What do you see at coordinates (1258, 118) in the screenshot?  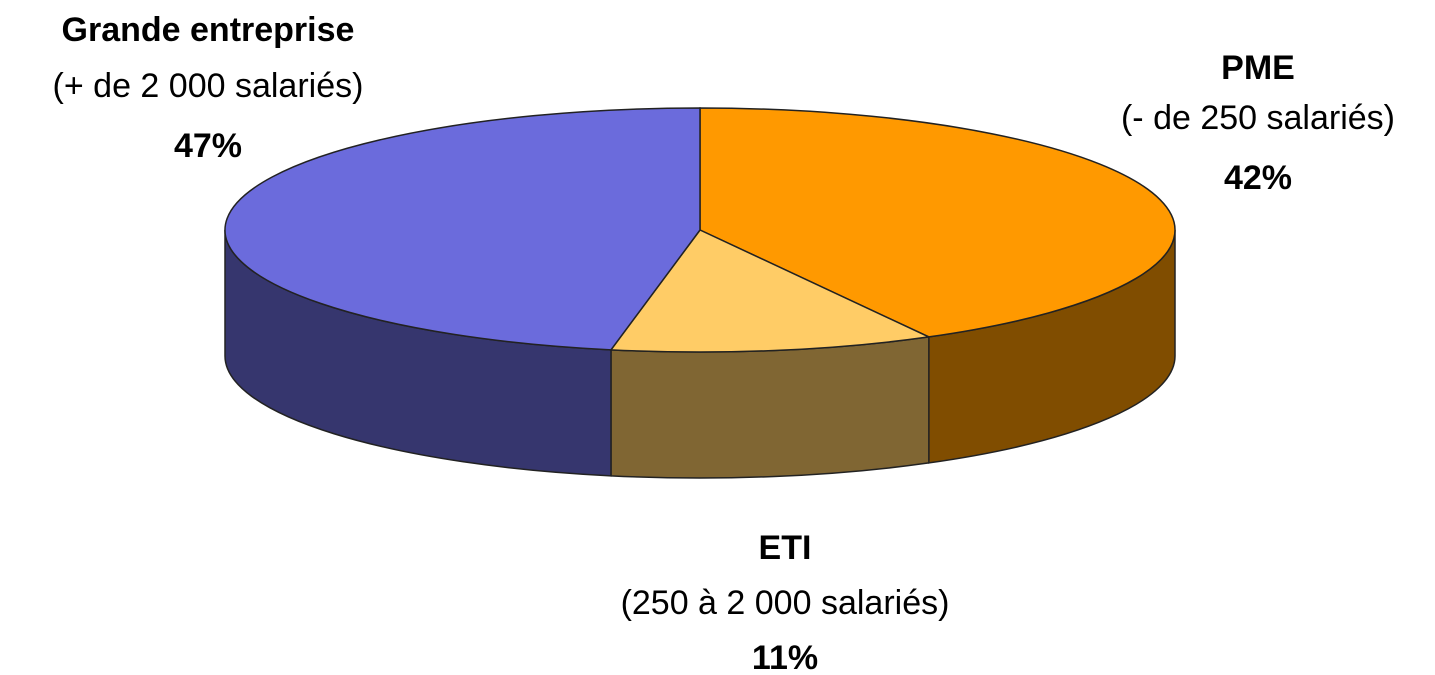 I see `slice-sublabel: (- de 250 salariés)` at bounding box center [1258, 118].